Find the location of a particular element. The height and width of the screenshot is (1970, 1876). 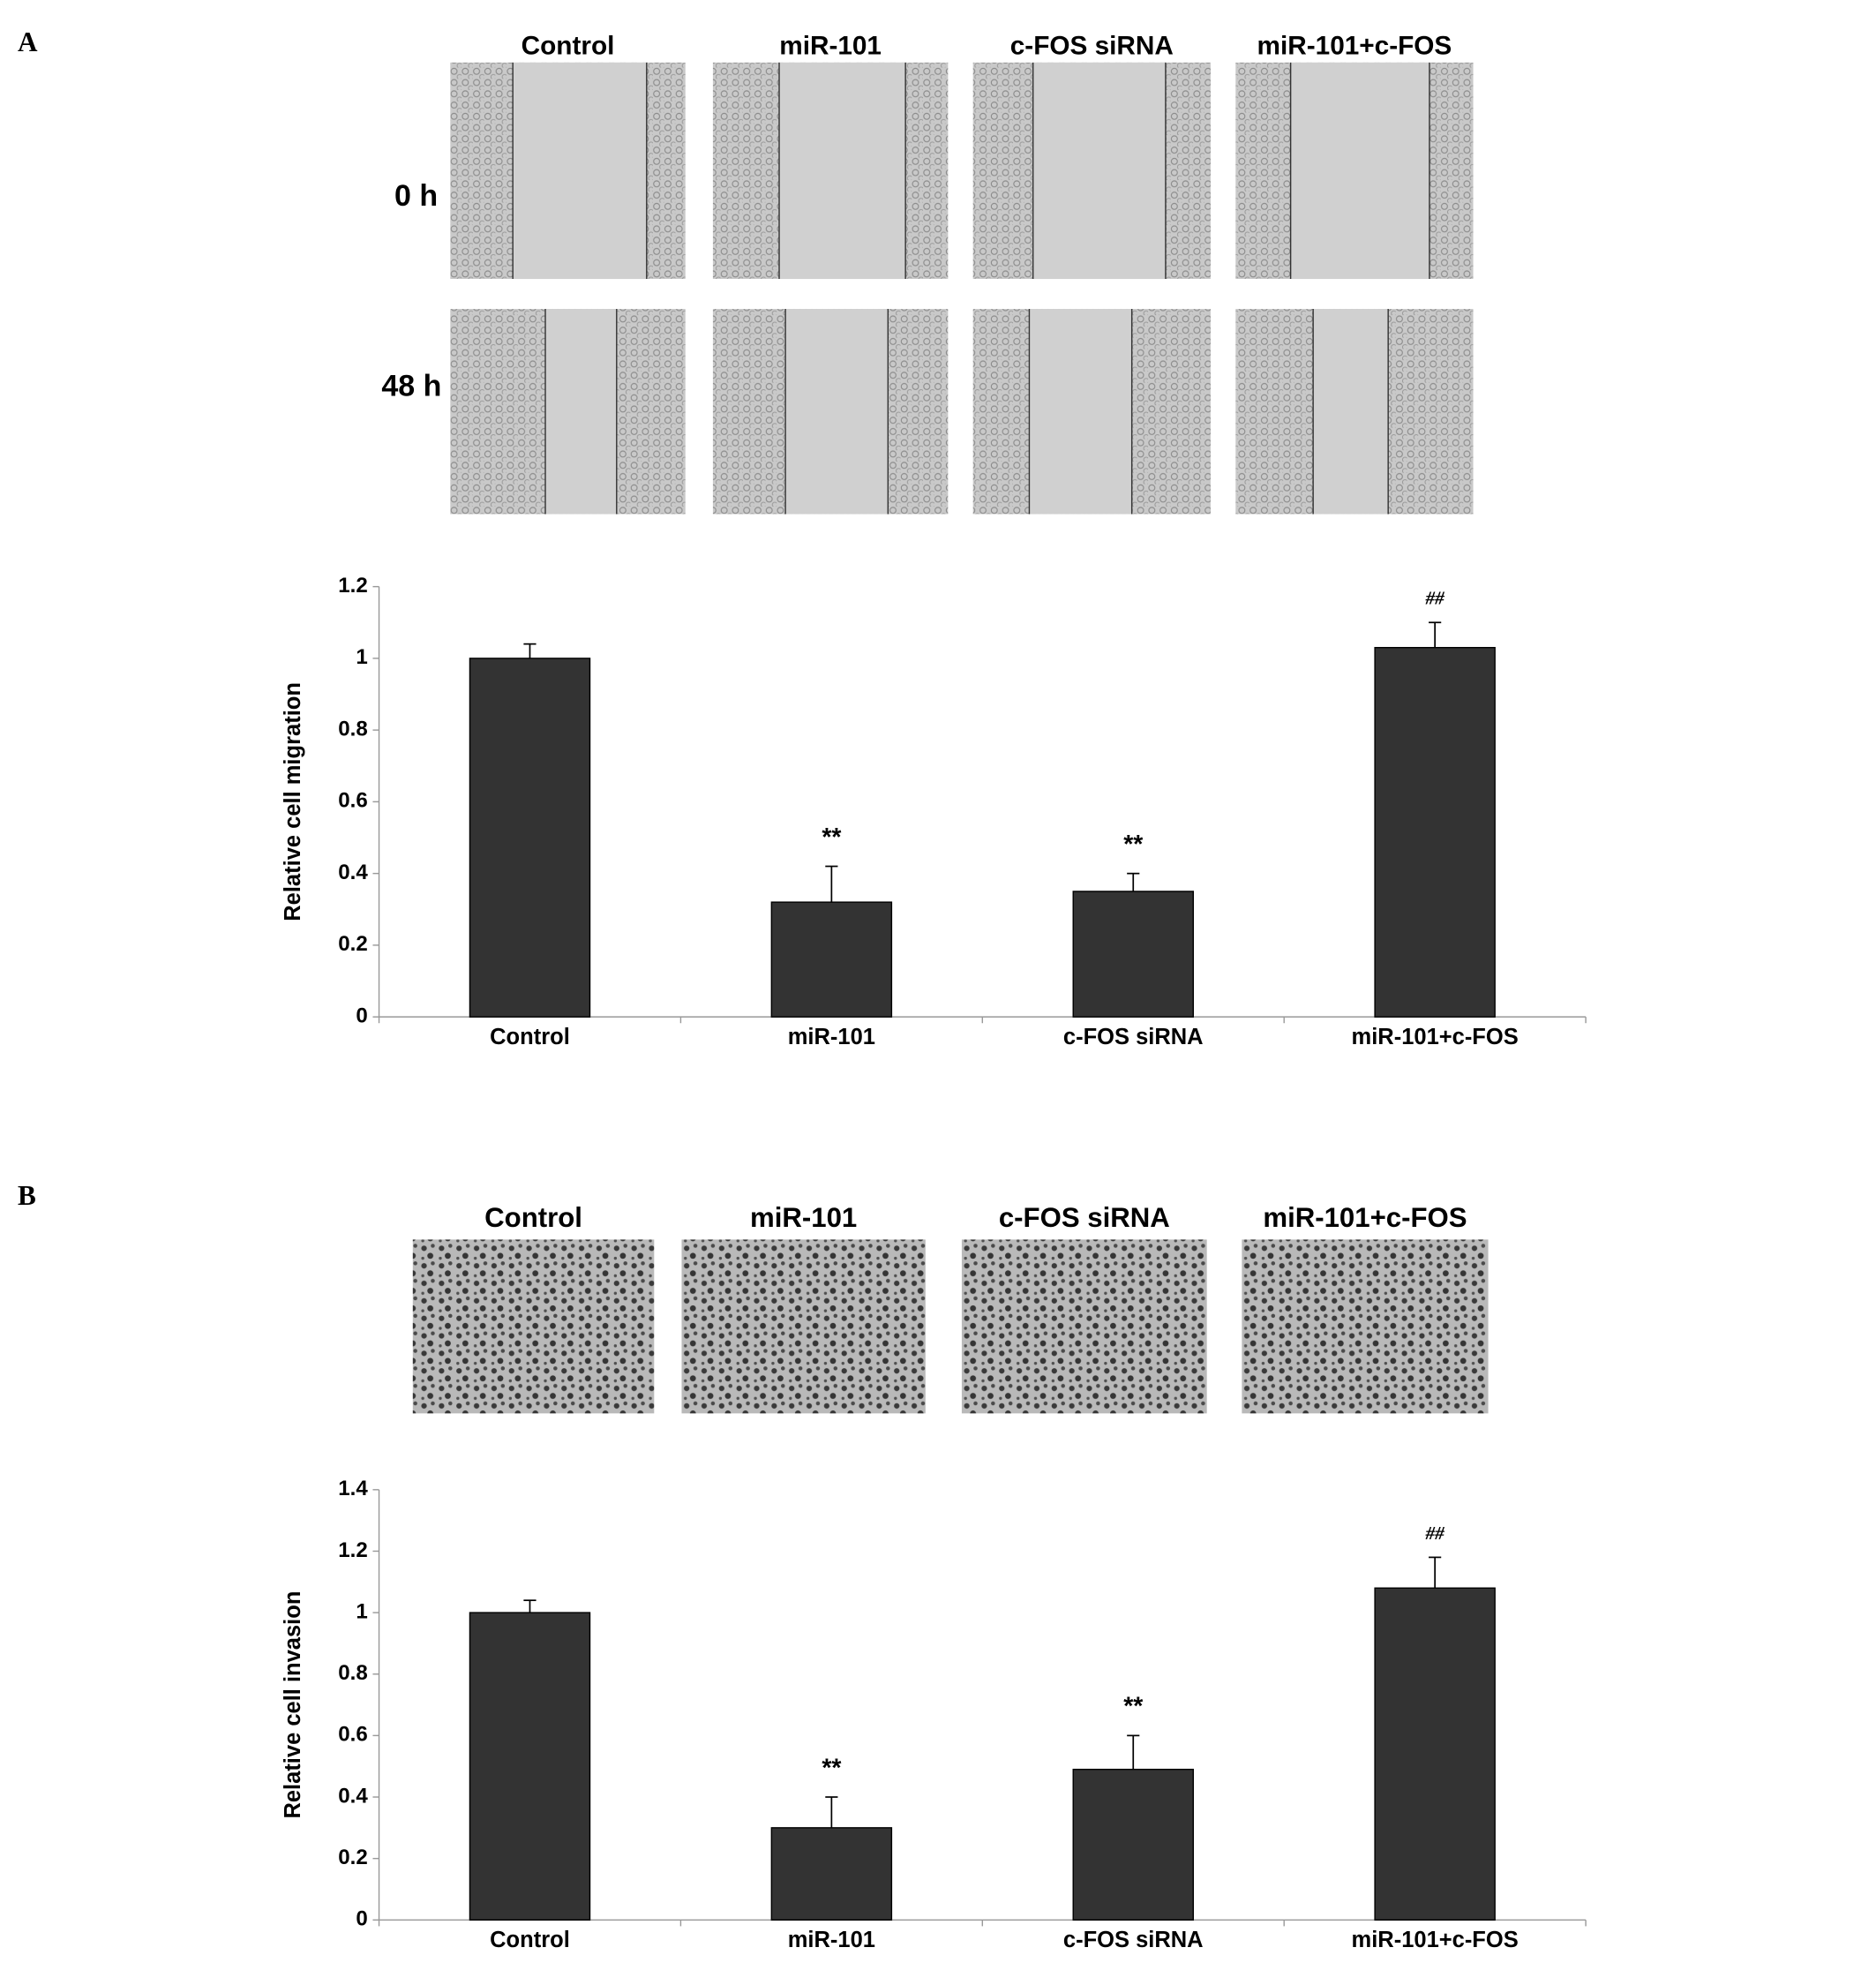

y-axis-label: Relative cell migration is located at coordinates (293, 802).